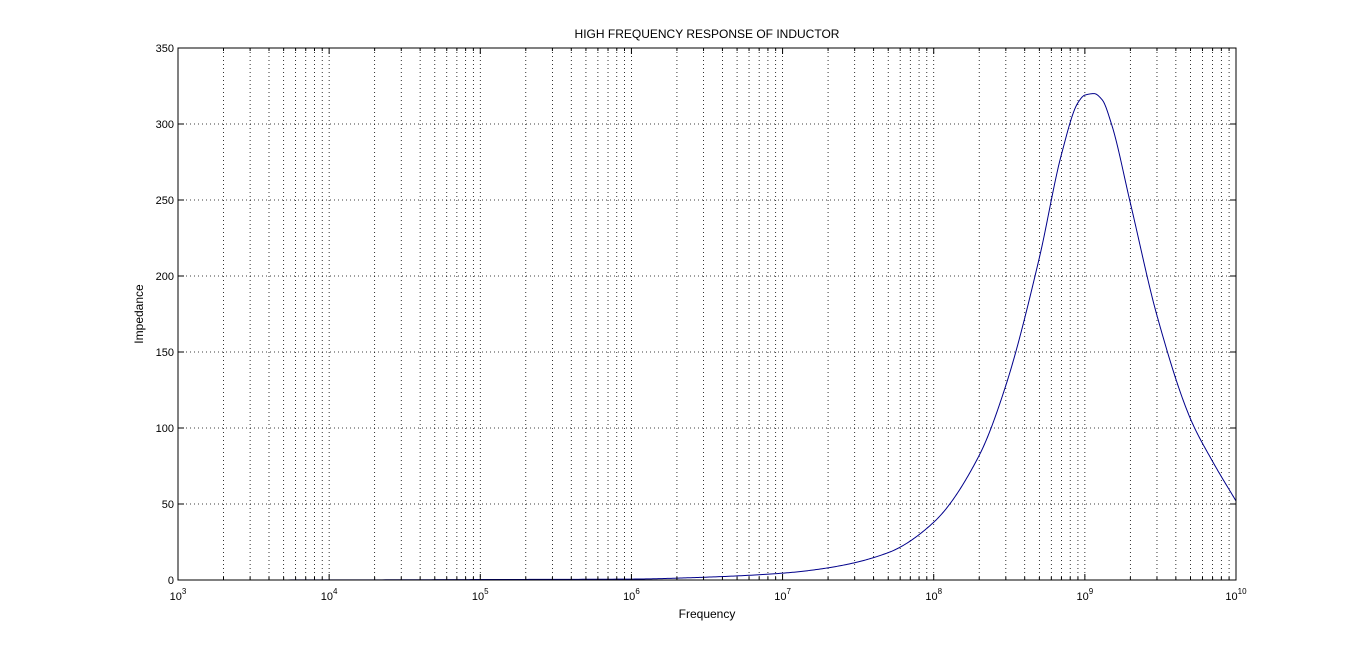 The height and width of the screenshot is (652, 1366). I want to click on x-tick-label: 10¹⁰, so click(1236, 595).